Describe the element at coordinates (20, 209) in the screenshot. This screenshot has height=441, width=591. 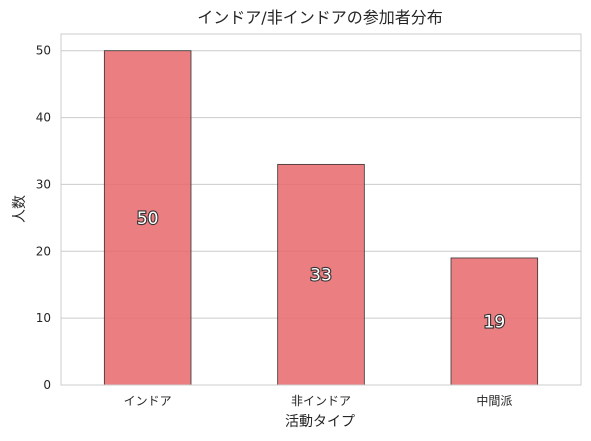
I see `y-axis-label: 人数` at that location.